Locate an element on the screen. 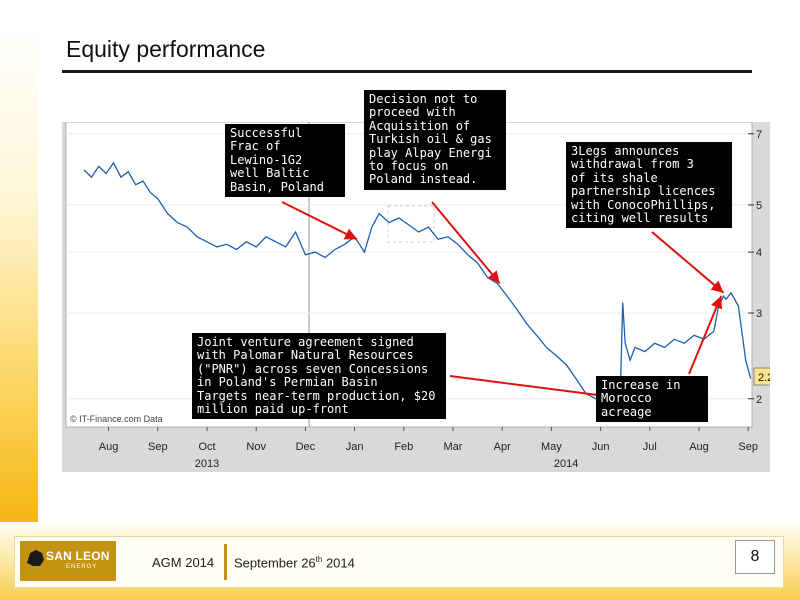 The width and height of the screenshot is (800, 600). footer-separator is located at coordinates (225, 562).